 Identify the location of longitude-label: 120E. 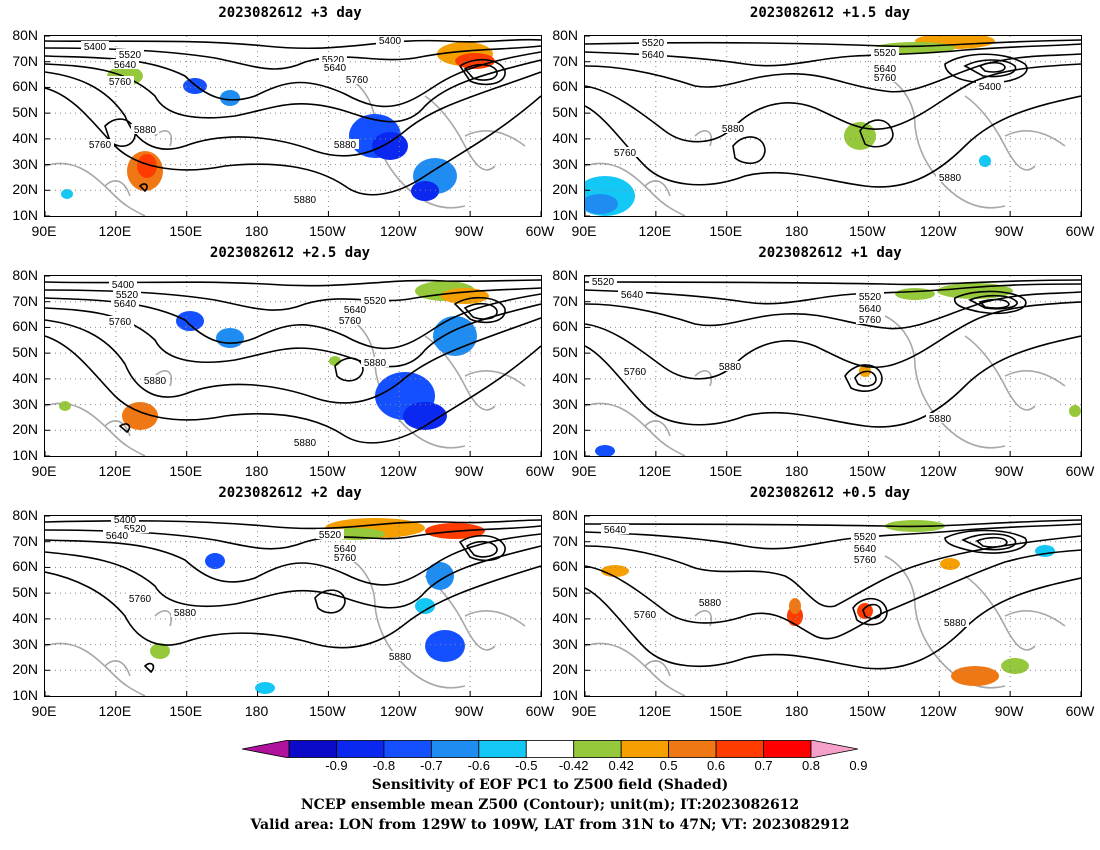
(115, 231).